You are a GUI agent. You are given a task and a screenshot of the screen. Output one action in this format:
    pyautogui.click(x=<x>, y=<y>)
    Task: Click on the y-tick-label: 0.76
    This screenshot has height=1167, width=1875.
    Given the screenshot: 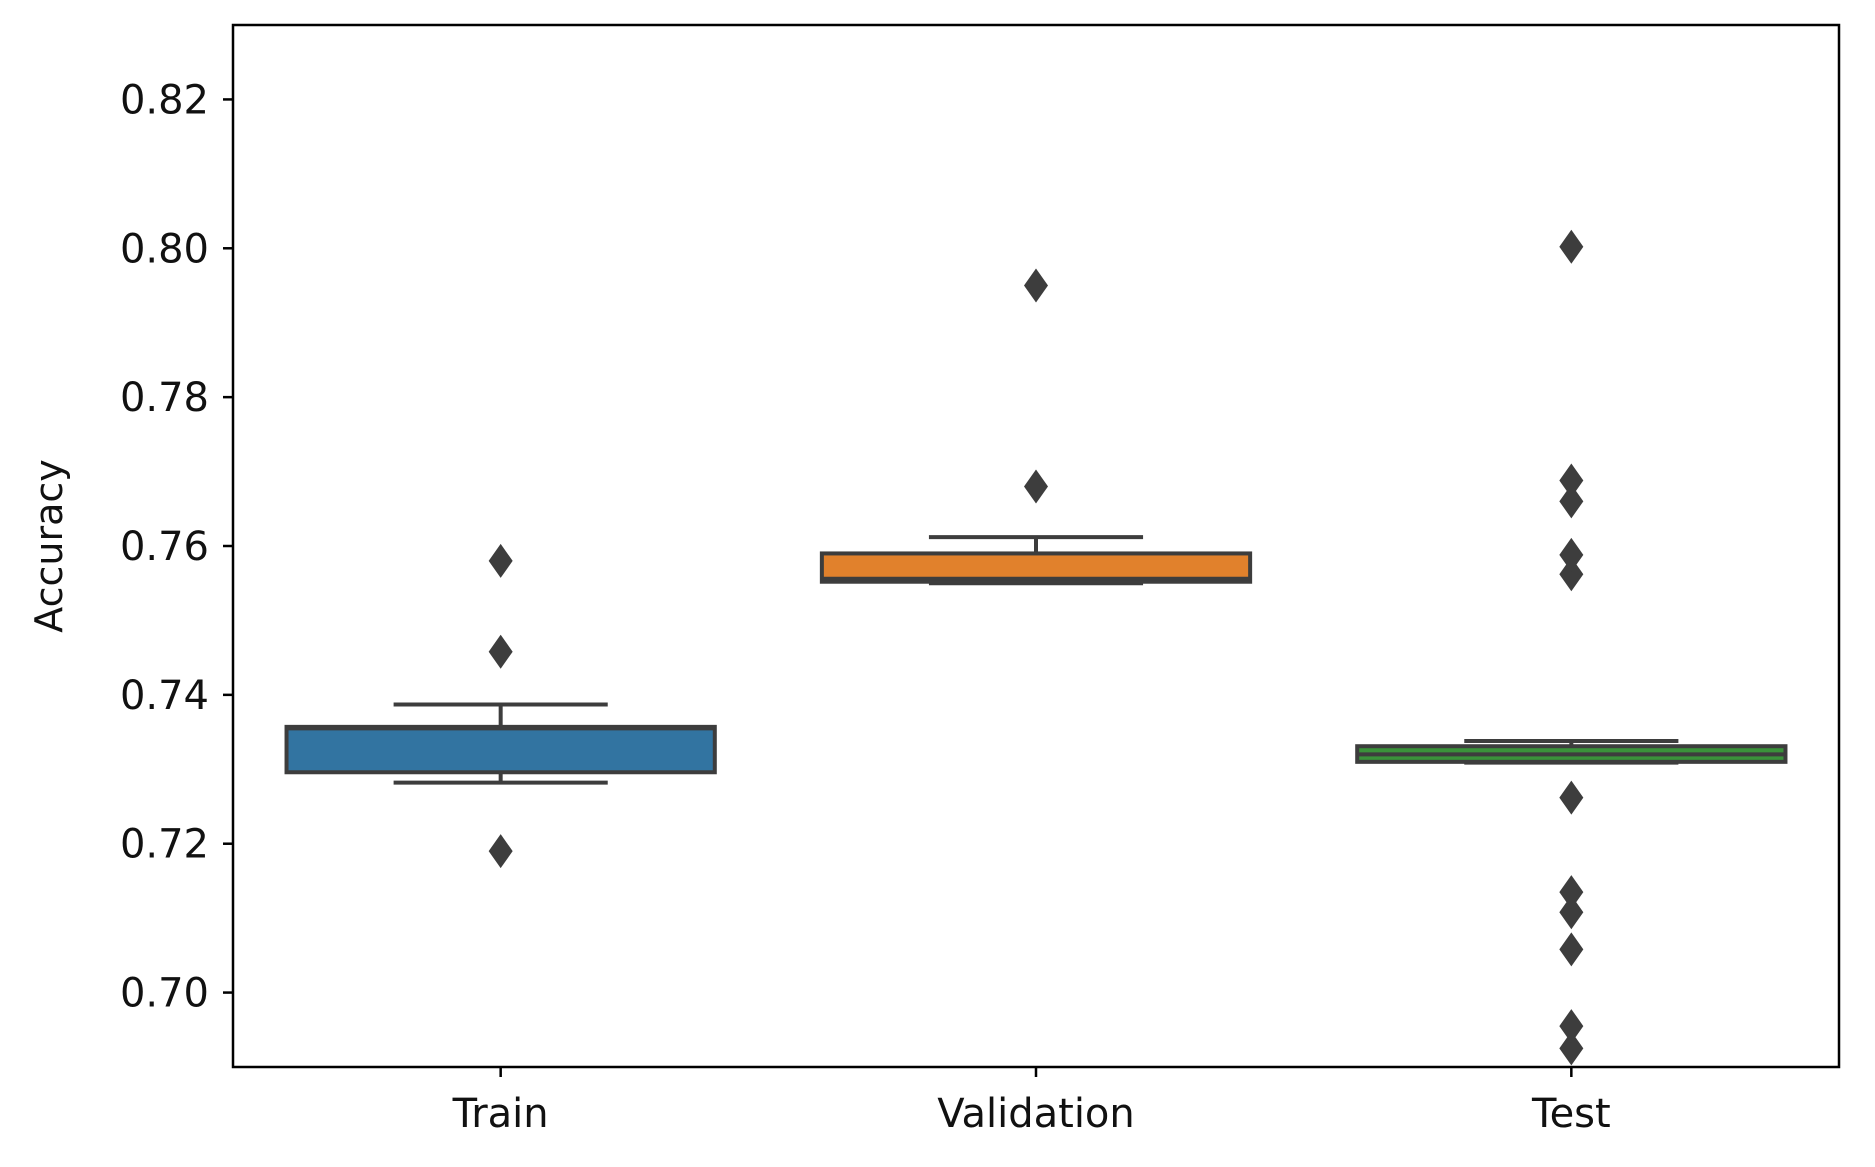 What is the action you would take?
    pyautogui.click(x=164, y=547)
    